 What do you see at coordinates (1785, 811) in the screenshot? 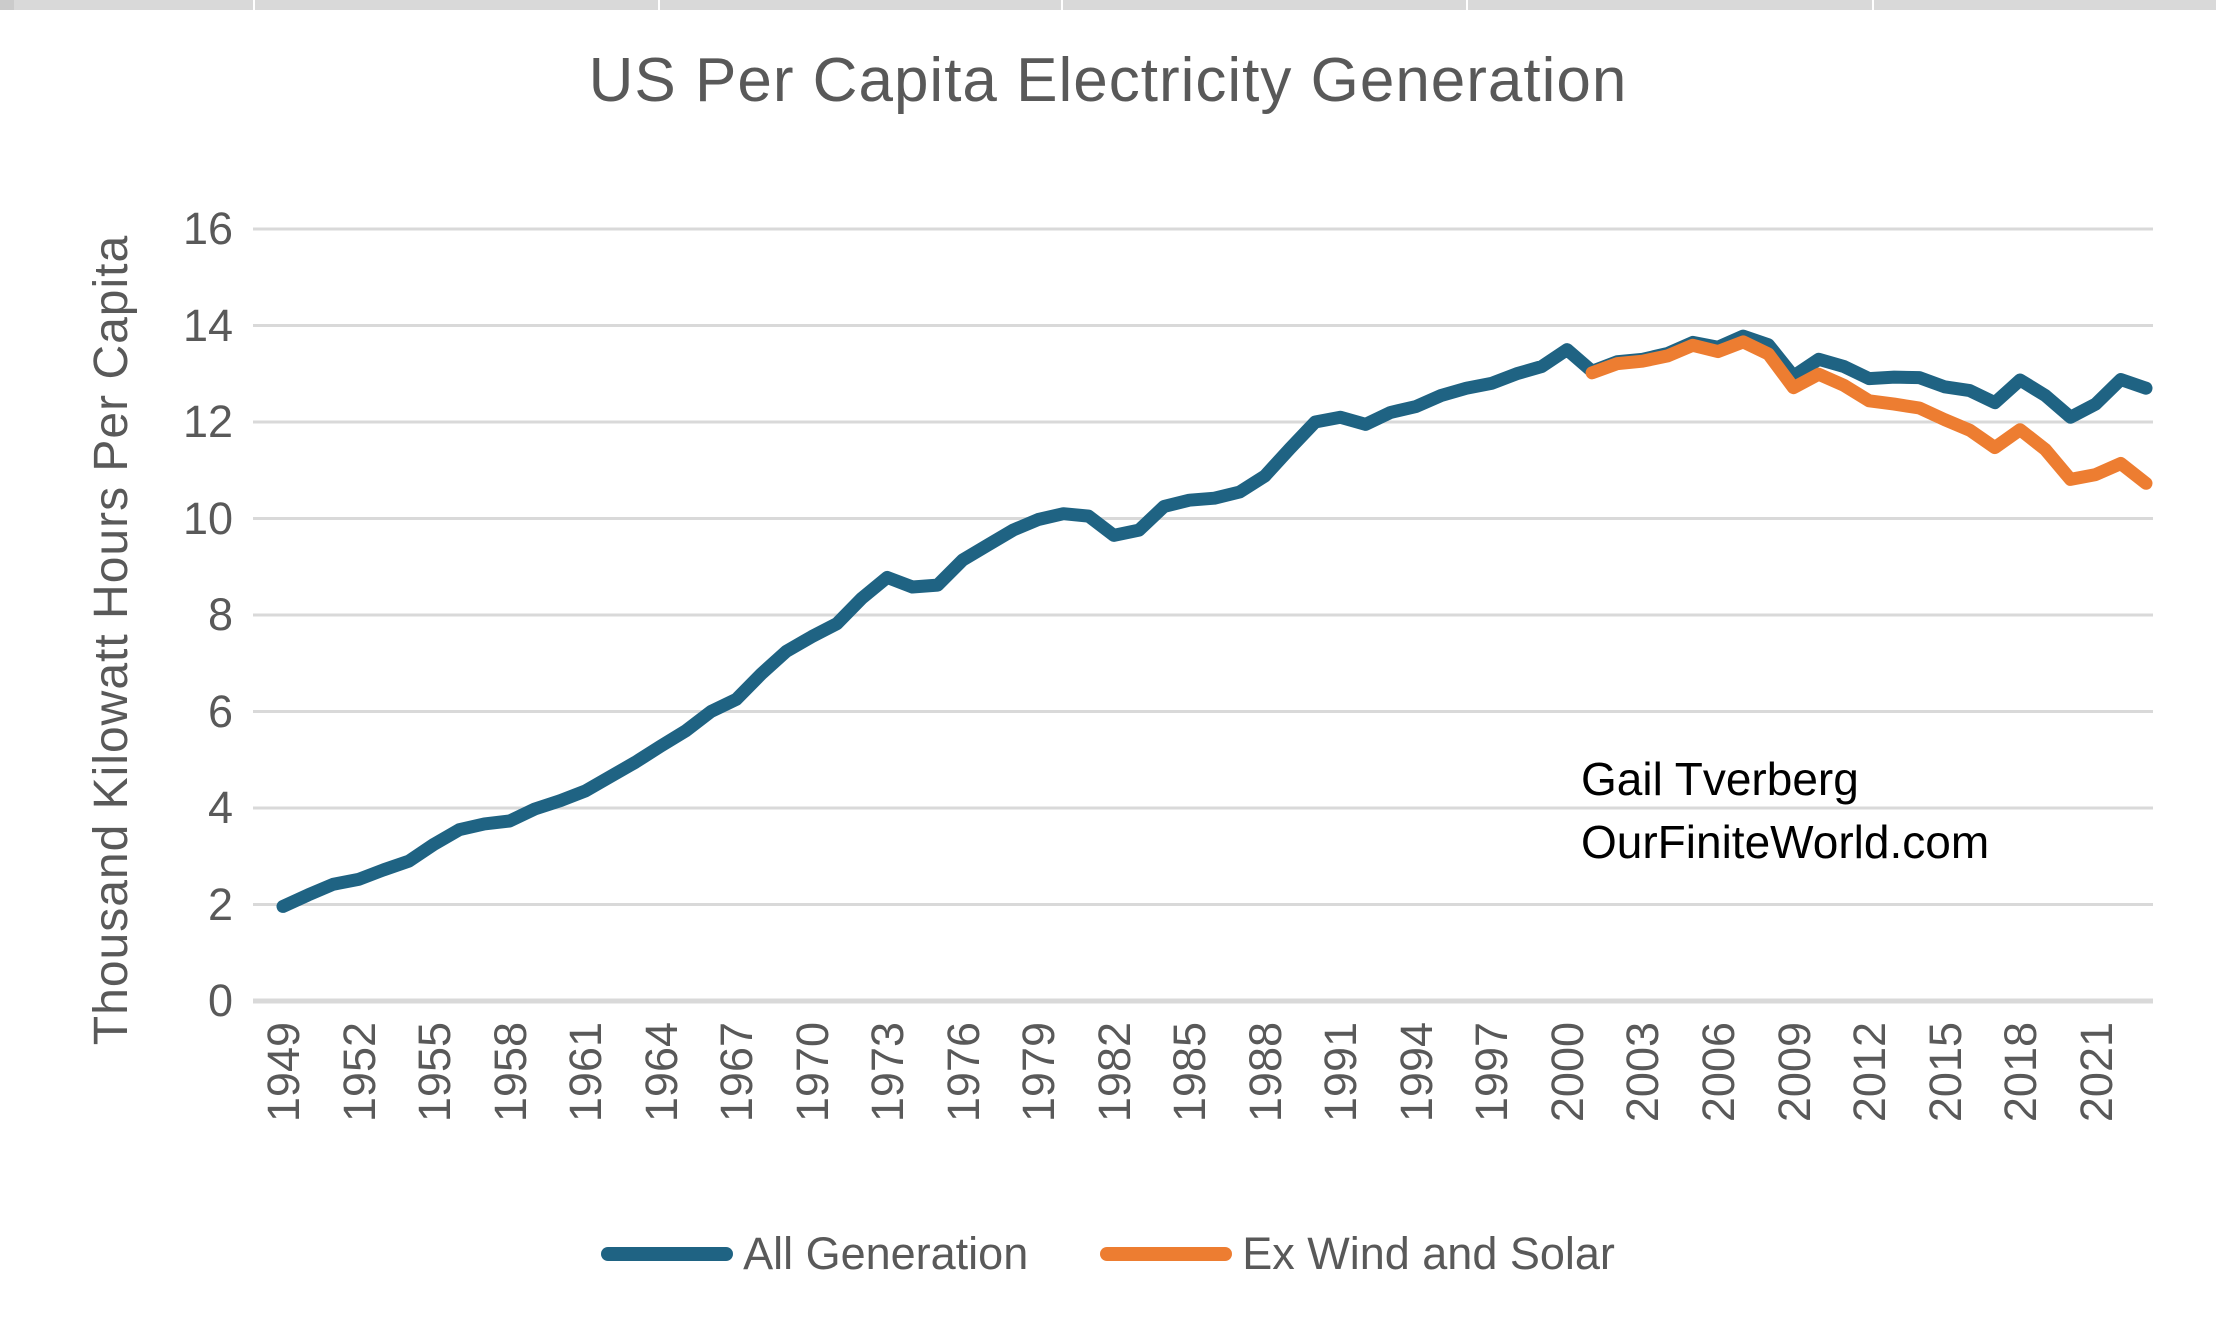
I see `annotation: Gail Tverberg OurFiniteWorld.com` at bounding box center [1785, 811].